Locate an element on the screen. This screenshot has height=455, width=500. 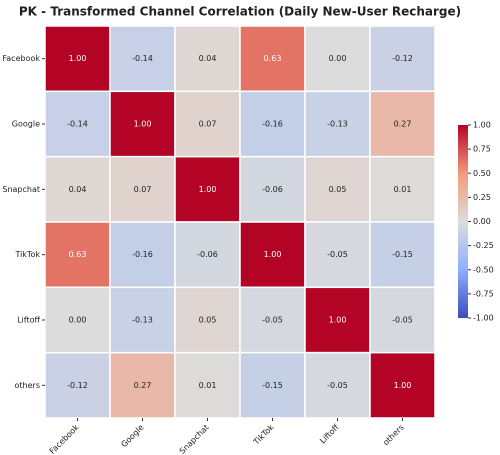
x-tick-label: TikTok is located at coordinates (263, 435).